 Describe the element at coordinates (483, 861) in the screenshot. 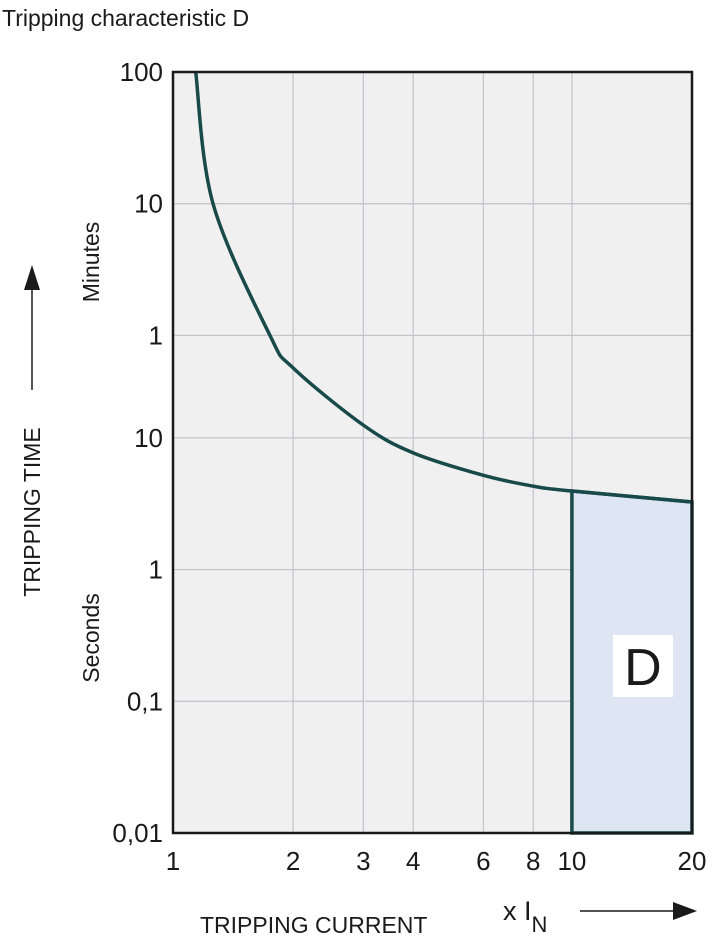

I see `x-tick-label: 6` at that location.